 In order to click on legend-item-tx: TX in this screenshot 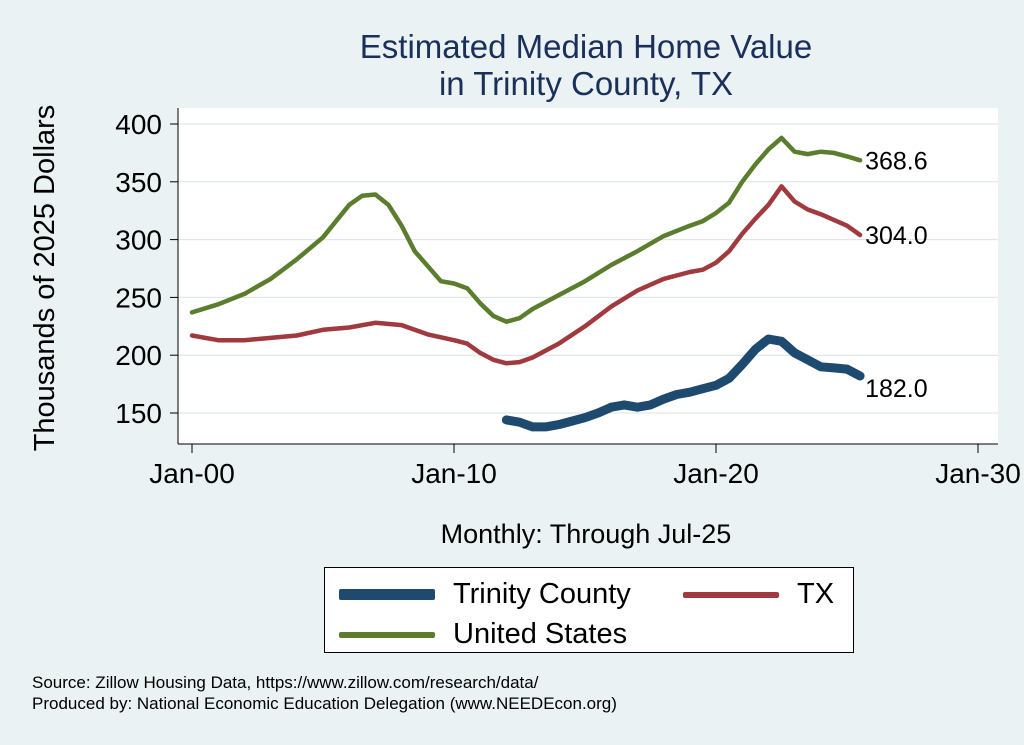, I will do `click(758, 594)`.